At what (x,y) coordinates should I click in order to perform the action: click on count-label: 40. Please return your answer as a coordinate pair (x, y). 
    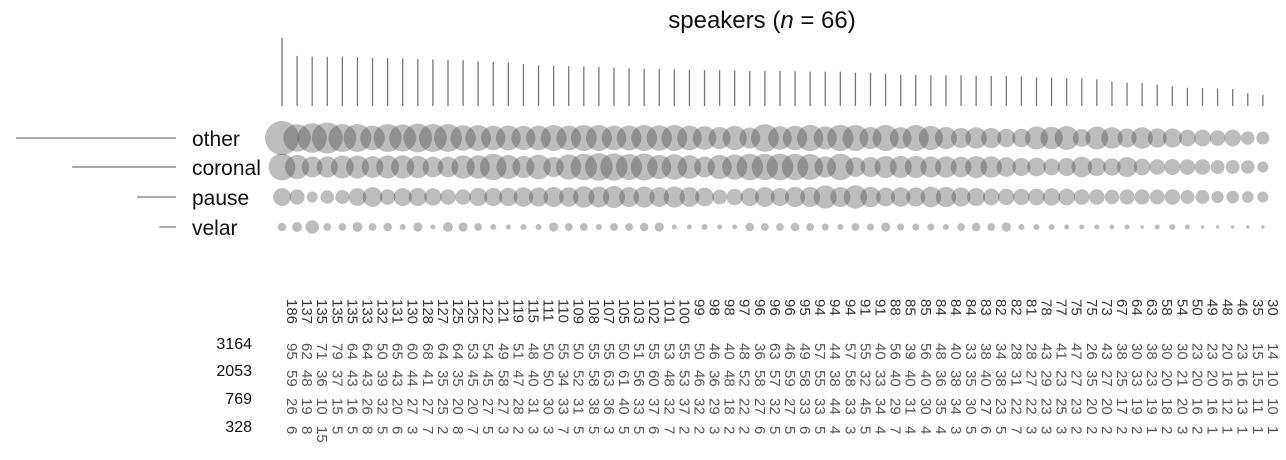
    Looking at the image, I should click on (925, 378).